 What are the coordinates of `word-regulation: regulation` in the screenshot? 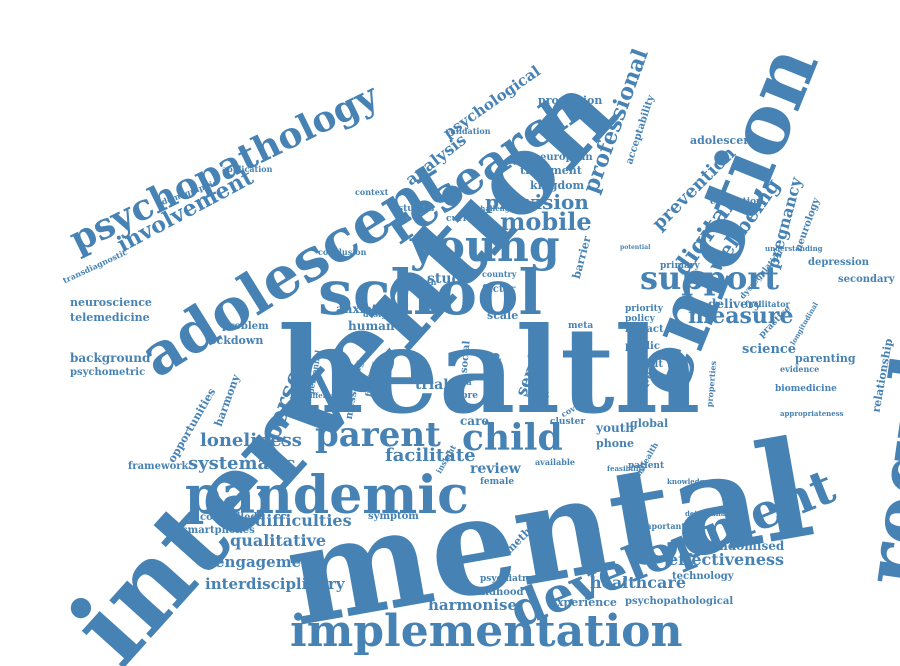 It's located at (872, 359).